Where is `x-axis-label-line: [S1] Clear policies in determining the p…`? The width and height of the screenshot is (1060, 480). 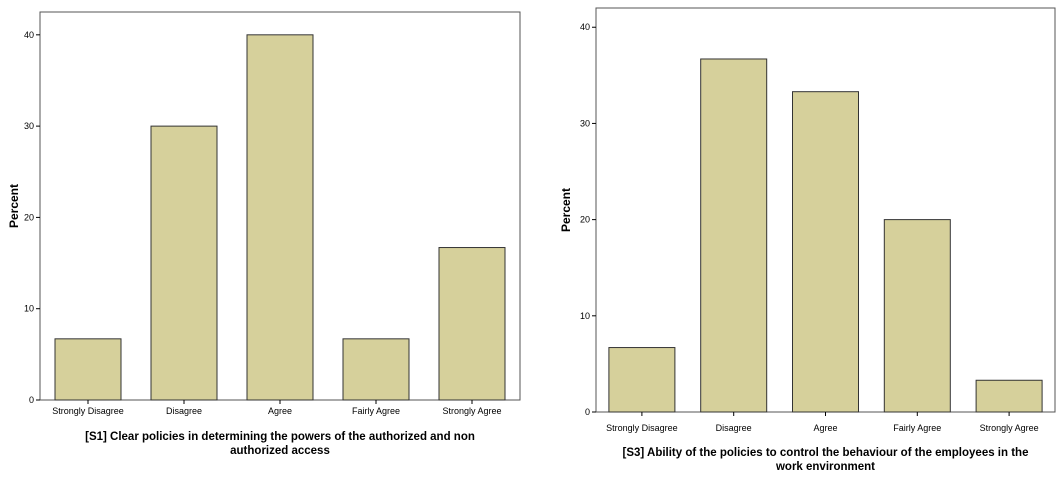 x-axis-label-line: [S1] Clear policies in determining the p… is located at coordinates (280, 437).